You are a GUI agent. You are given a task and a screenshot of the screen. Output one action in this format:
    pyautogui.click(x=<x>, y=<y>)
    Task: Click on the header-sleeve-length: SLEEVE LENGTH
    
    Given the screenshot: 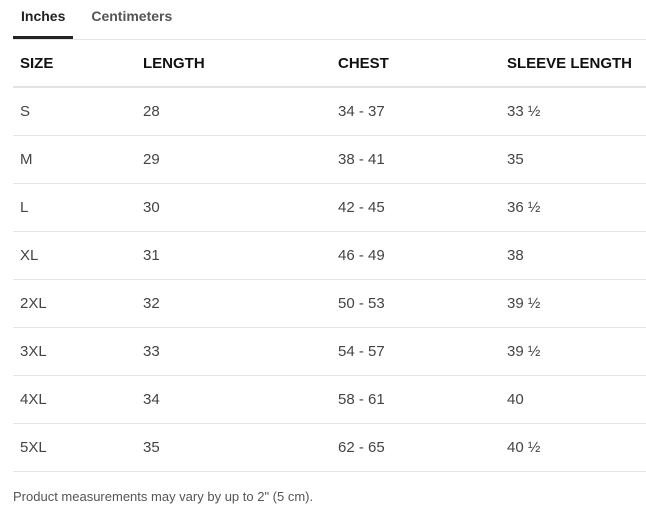 What is the action you would take?
    pyautogui.click(x=573, y=64)
    